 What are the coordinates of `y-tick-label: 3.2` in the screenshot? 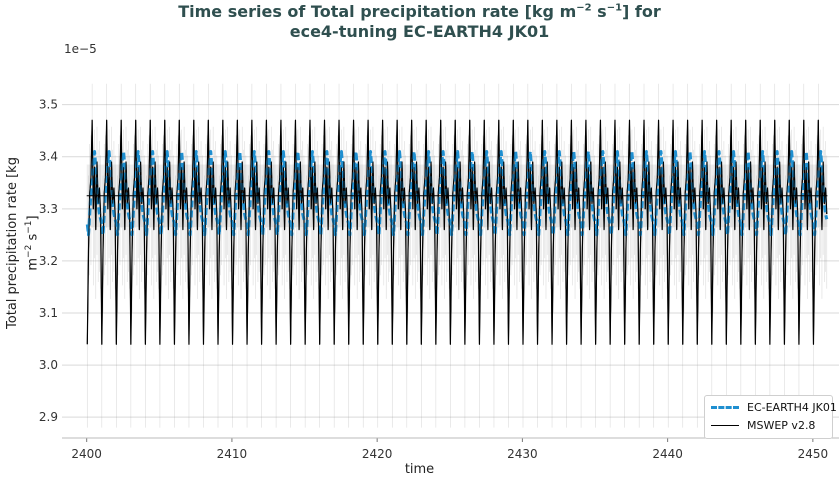 It's located at (48, 261).